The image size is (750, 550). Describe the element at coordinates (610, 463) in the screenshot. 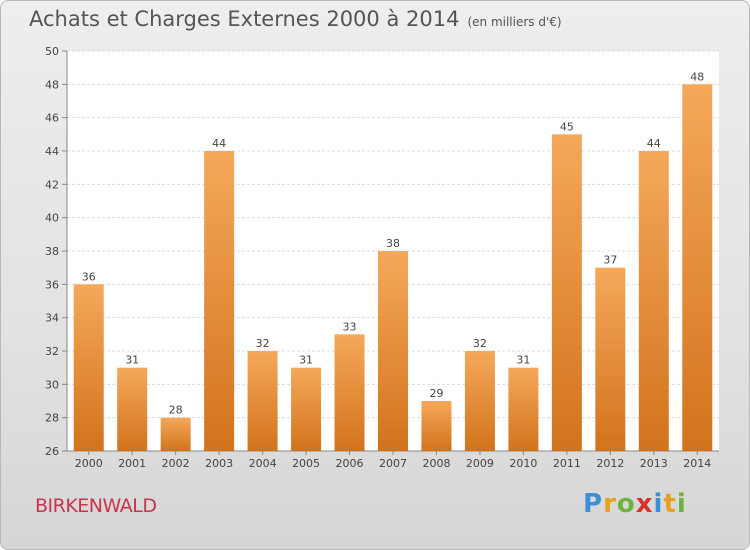

I see `x-tick-label: 2012` at that location.